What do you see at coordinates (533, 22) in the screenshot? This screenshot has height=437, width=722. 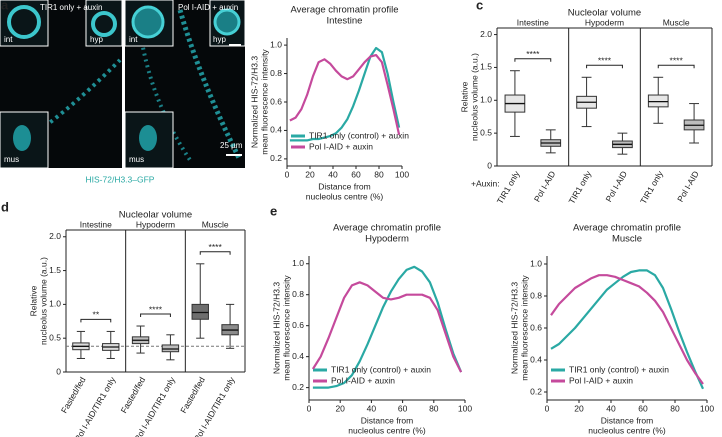 I see `group-label: Intestine` at bounding box center [533, 22].